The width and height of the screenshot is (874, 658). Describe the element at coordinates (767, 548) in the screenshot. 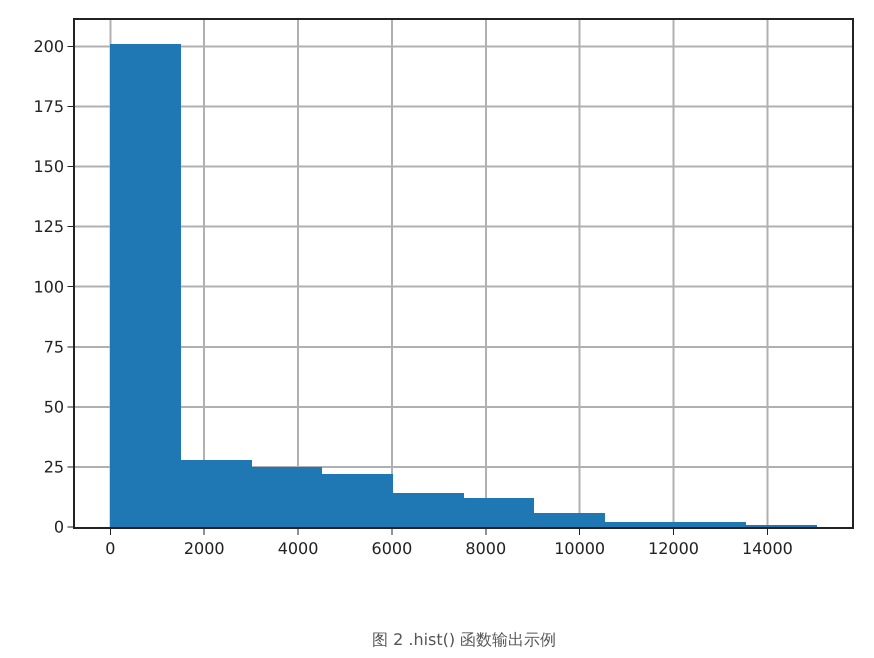

I see `x-tick-label: 14000` at that location.